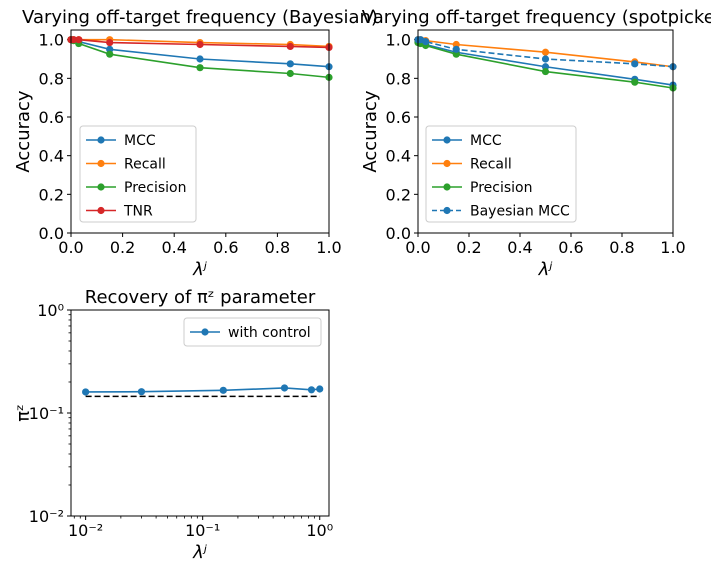  I want to click on chart-title: Recovery of πᶻ parameter, so click(200, 297).